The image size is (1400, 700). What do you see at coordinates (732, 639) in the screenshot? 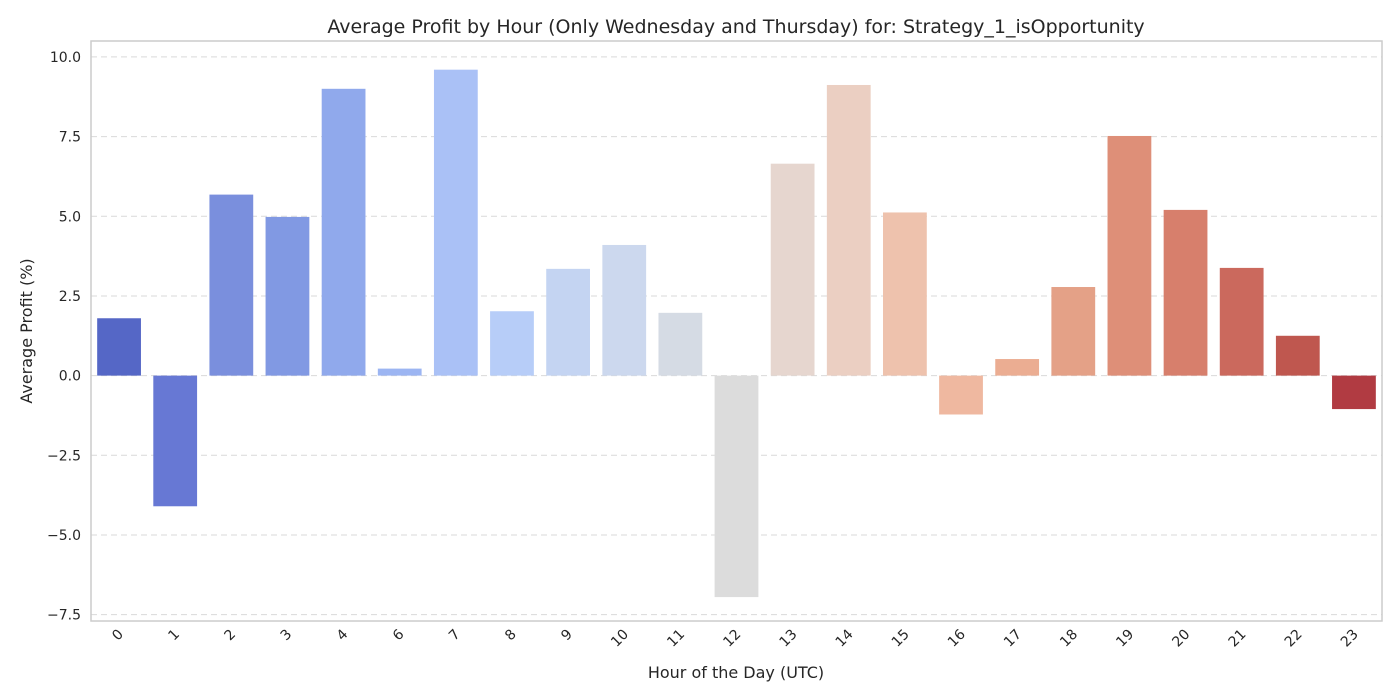
I see `x-tick-label: 12` at bounding box center [732, 639].